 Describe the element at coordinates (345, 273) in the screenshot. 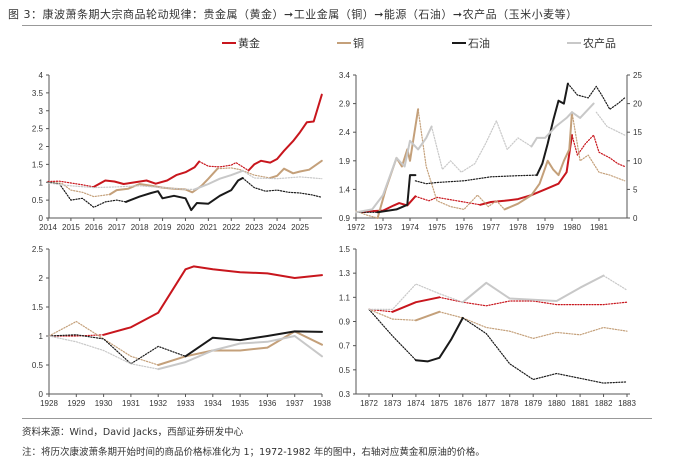

I see `y-tick-label: 1.3` at that location.